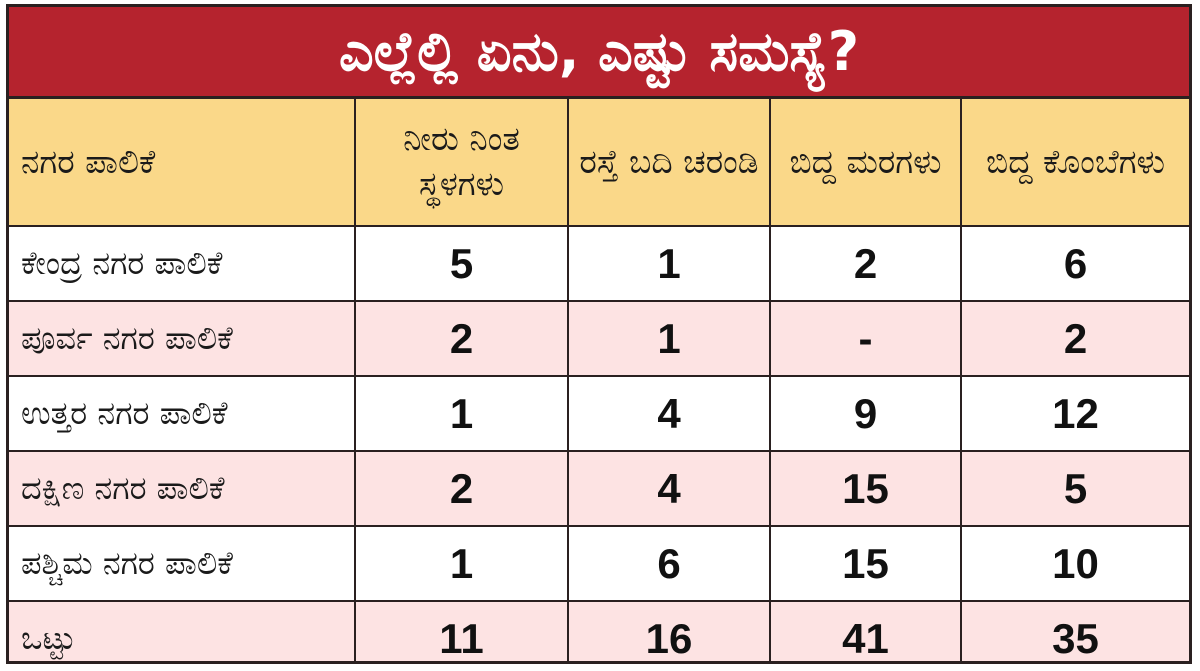 This screenshot has height=671, width=1200. Describe the element at coordinates (669, 163) in the screenshot. I see `column-header-roadside-drains: ರಸ್ತೆ ಬದಿ ಚರಂಡಿ` at that location.